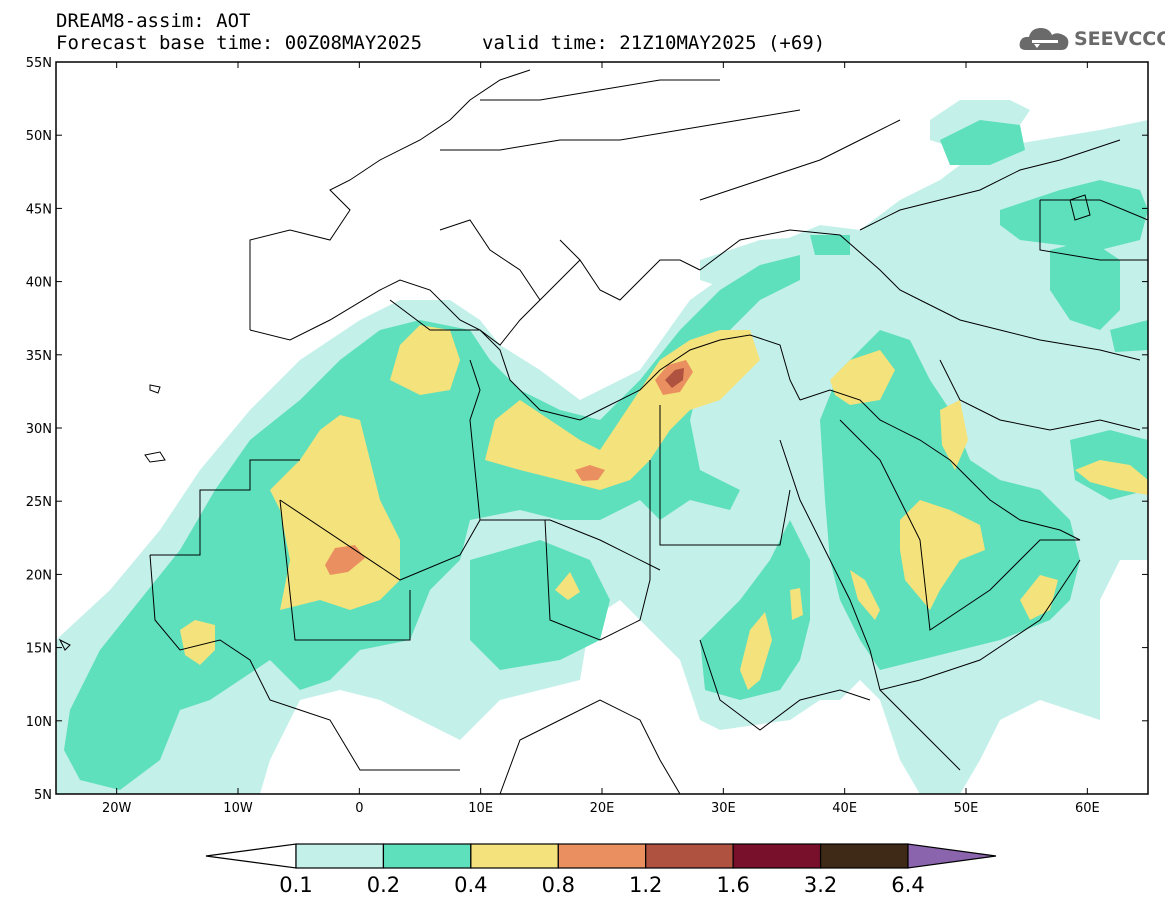 This screenshot has width=1165, height=905. Describe the element at coordinates (39, 502) in the screenshot. I see `y-tick-label: 25N` at that location.